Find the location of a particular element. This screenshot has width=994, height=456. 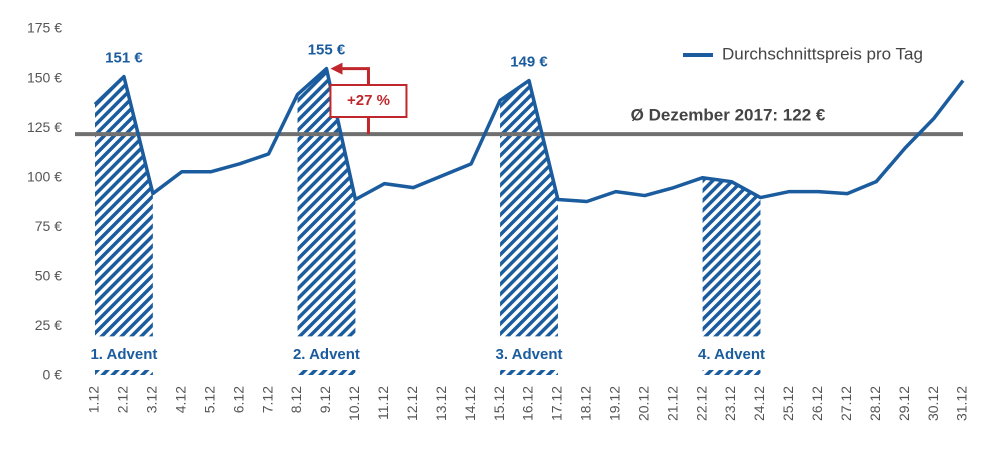

y-tick-label: 125 € is located at coordinates (44, 127).